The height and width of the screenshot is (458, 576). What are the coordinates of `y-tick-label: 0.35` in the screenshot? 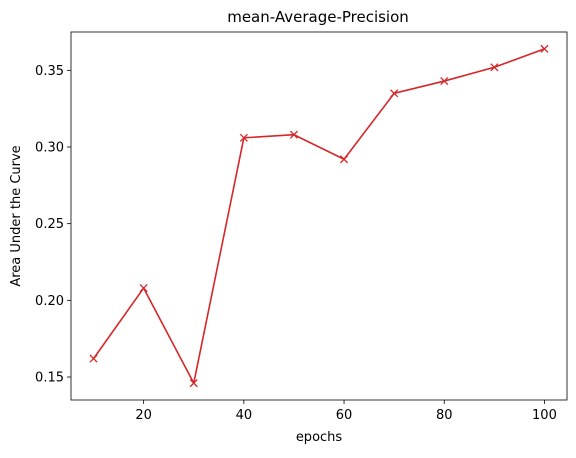 It's located at (49, 71).